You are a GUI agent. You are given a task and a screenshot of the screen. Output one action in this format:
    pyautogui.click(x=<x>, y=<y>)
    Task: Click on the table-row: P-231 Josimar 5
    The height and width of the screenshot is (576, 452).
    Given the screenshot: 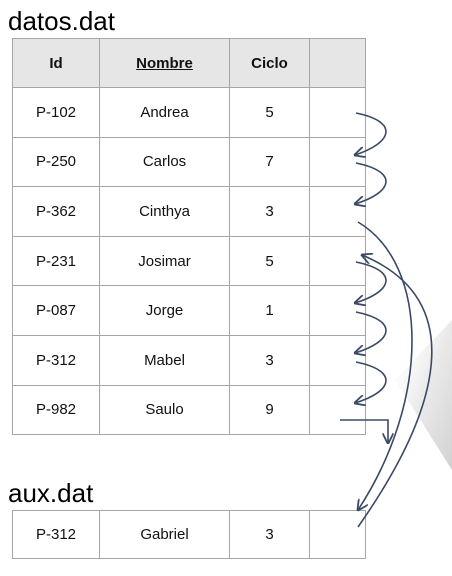 What is the action you would take?
    pyautogui.click(x=189, y=261)
    